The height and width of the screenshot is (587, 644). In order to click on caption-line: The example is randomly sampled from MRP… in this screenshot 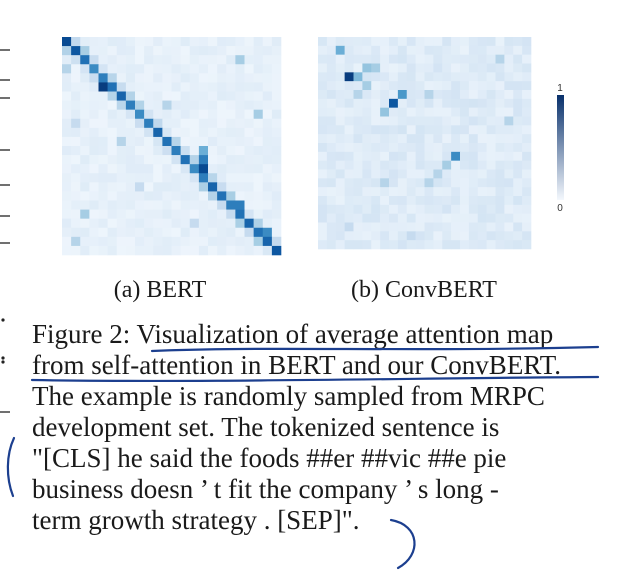, I will do `click(288, 396)`.